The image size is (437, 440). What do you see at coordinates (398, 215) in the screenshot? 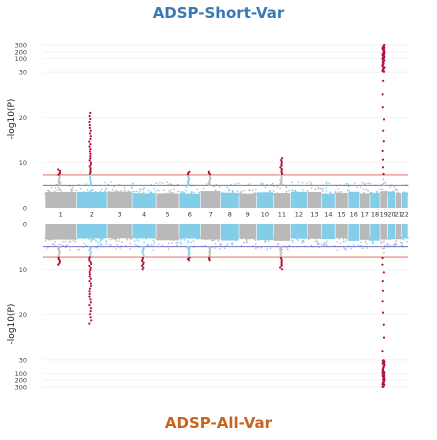
I see `chromosome-label: 21` at bounding box center [398, 215].